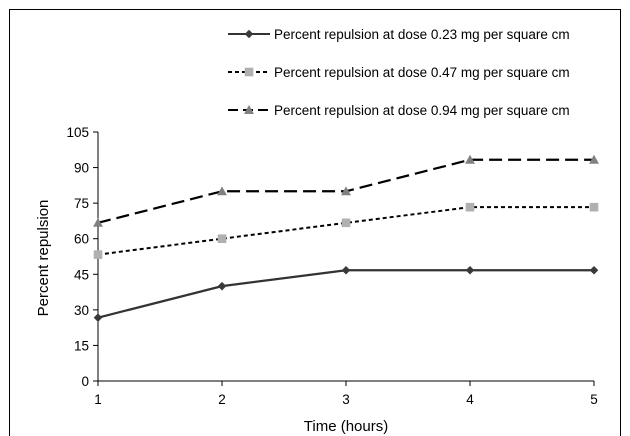 This screenshot has width=630, height=436. Describe the element at coordinates (222, 399) in the screenshot. I see `x-tick-label: 2` at that location.